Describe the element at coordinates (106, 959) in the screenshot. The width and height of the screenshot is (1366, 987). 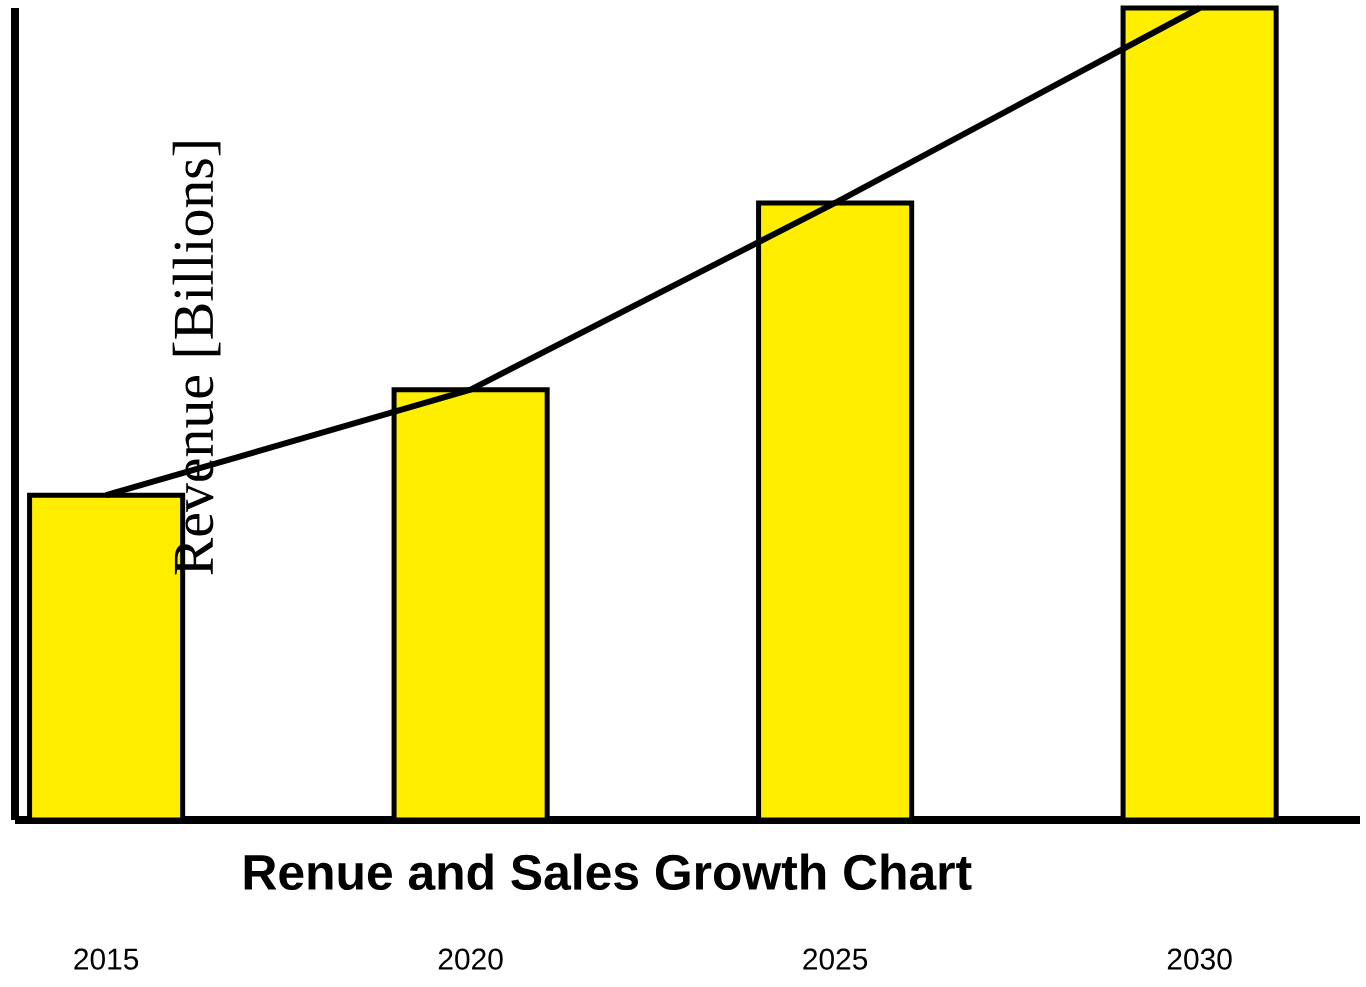
I see `x-tick-label: 2015` at that location.